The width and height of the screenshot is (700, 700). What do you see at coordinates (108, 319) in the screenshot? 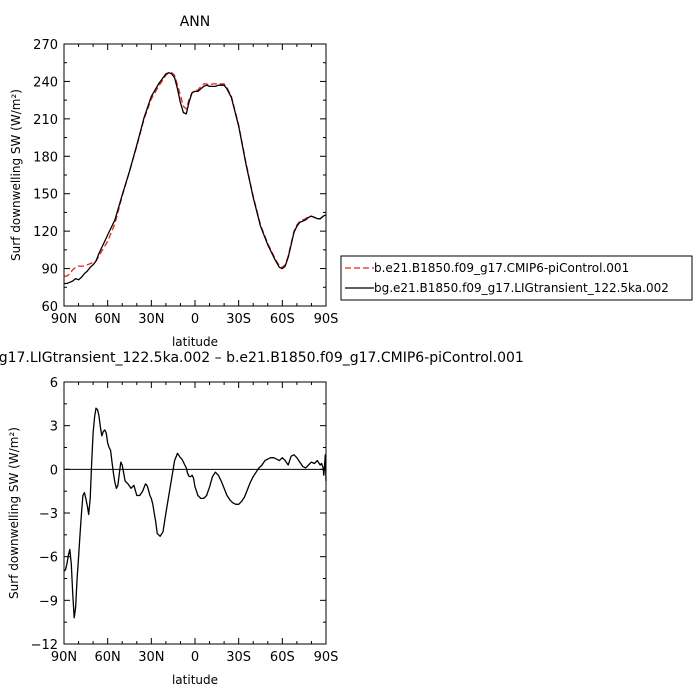
I see `top-x-tick-label: 60N` at bounding box center [108, 319].